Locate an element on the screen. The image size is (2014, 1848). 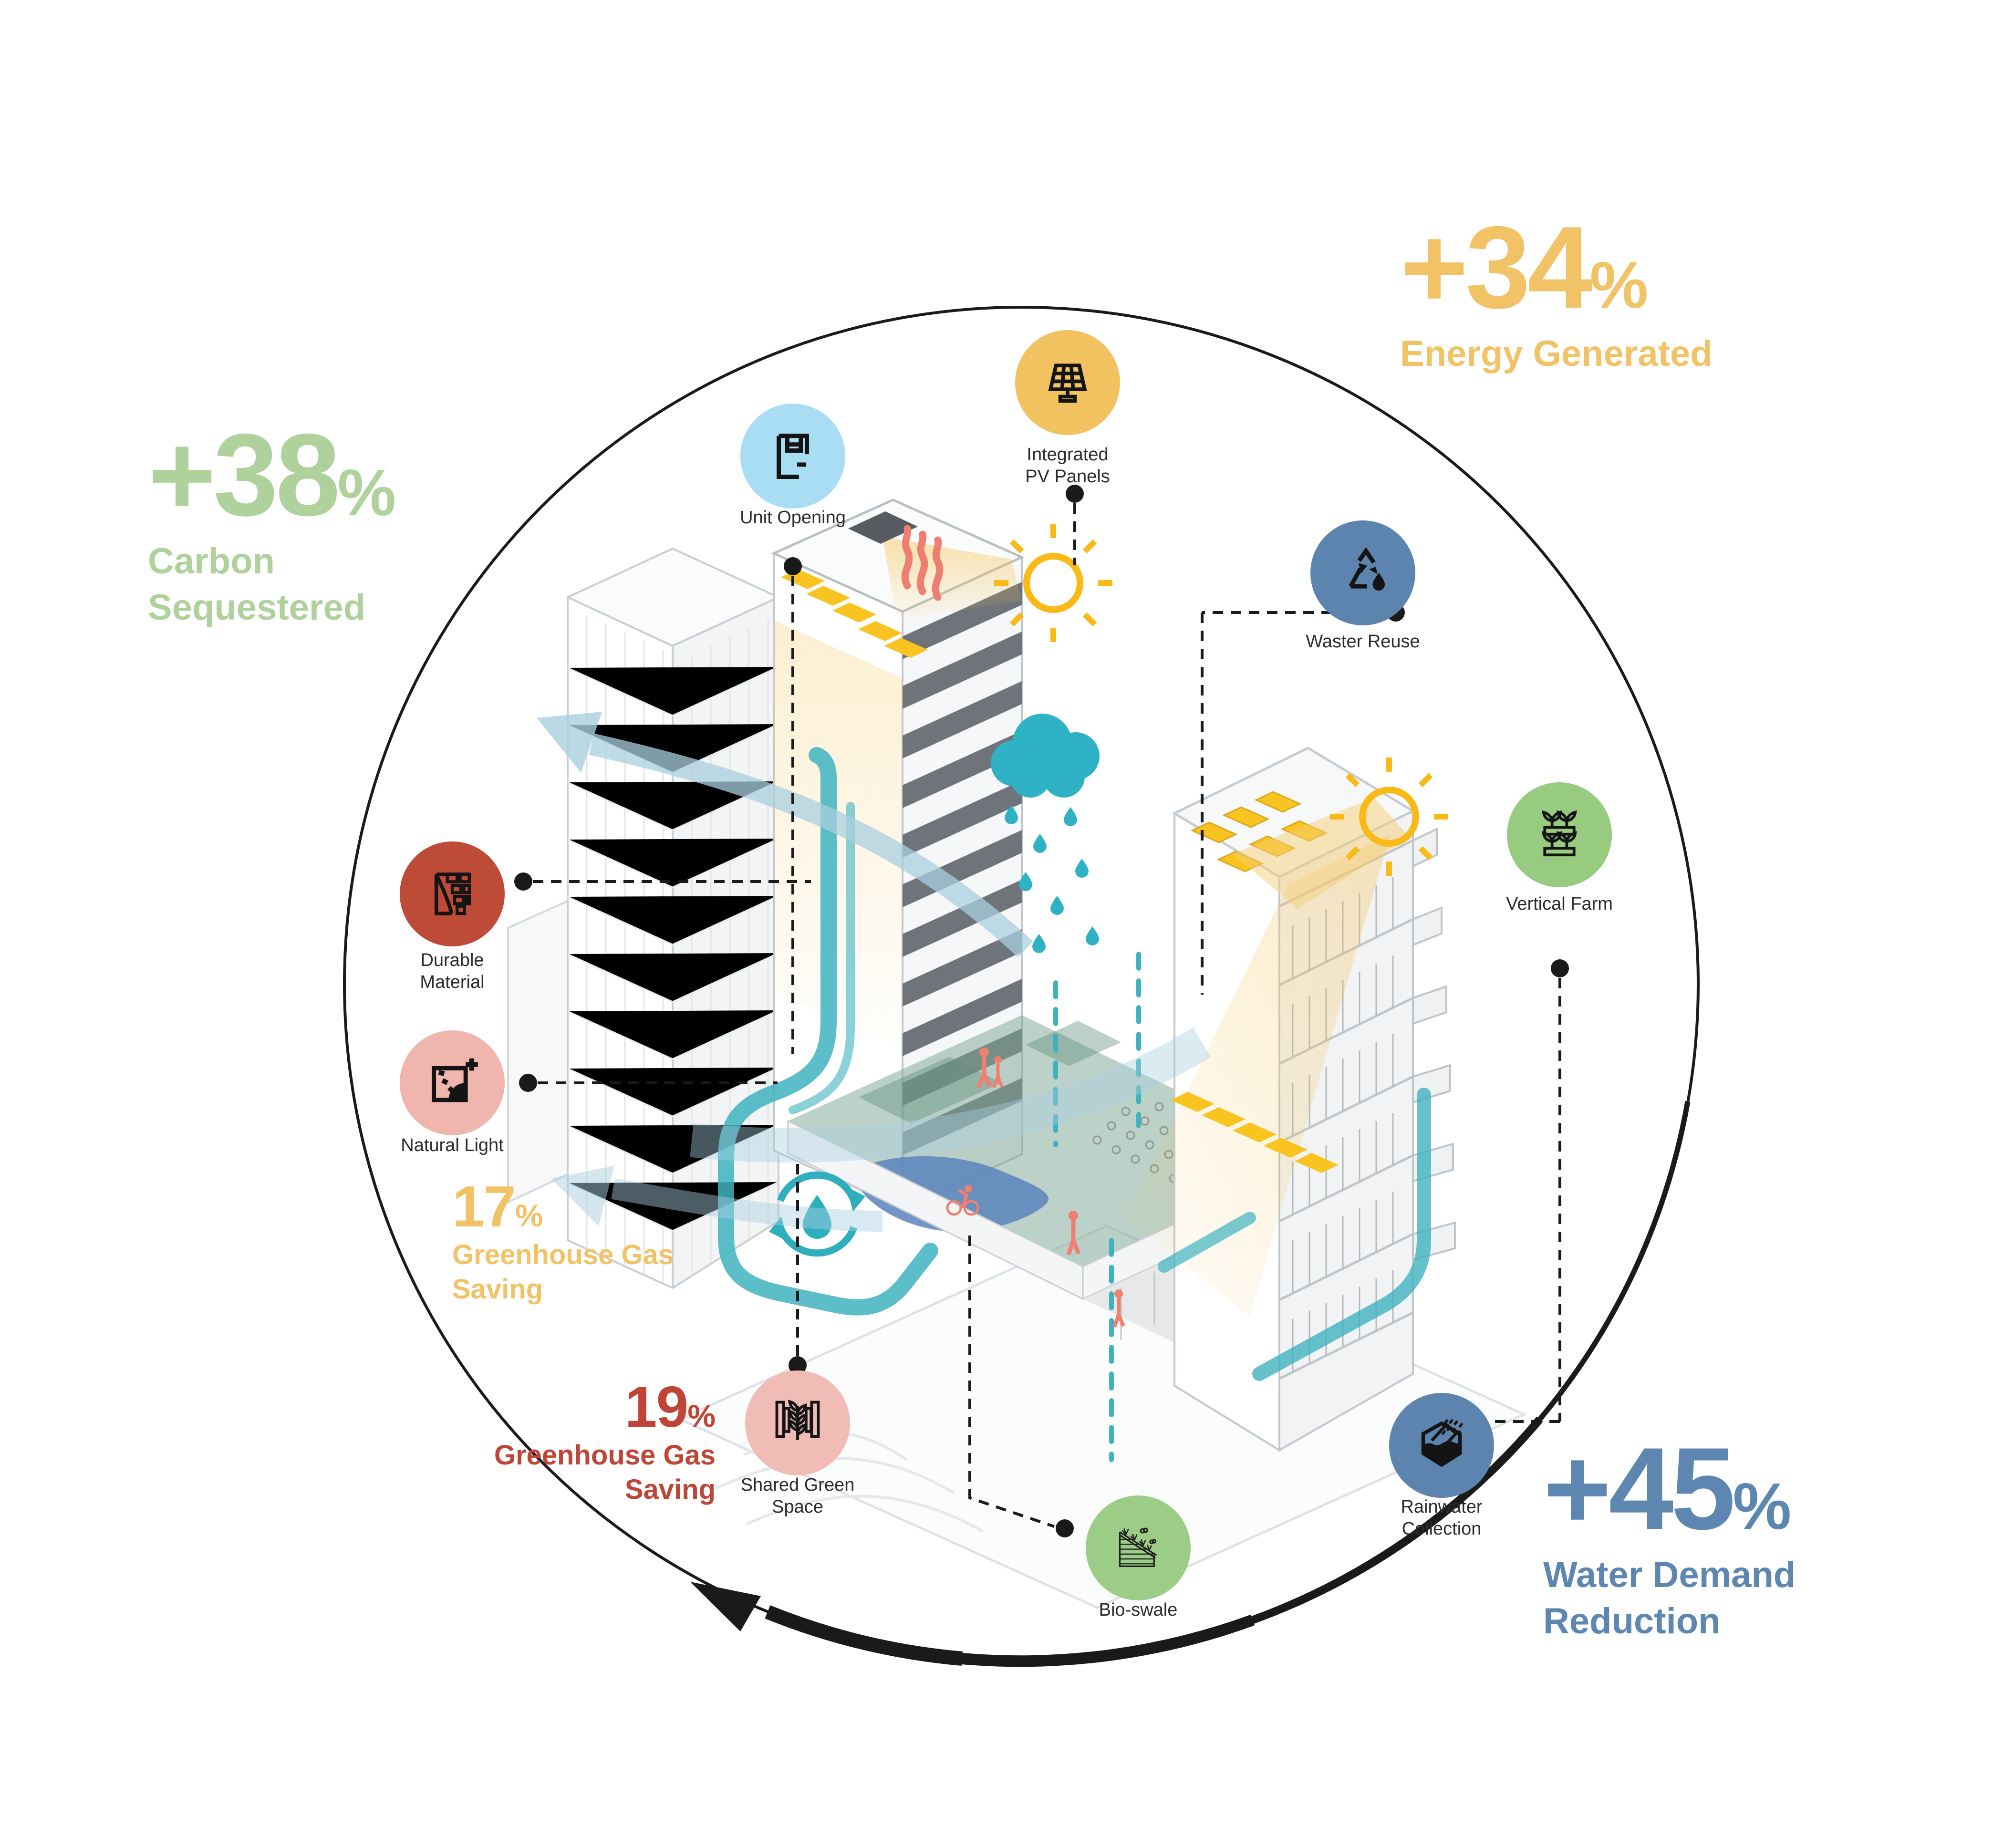
bio-swale-icon is located at coordinates (1138, 1547).